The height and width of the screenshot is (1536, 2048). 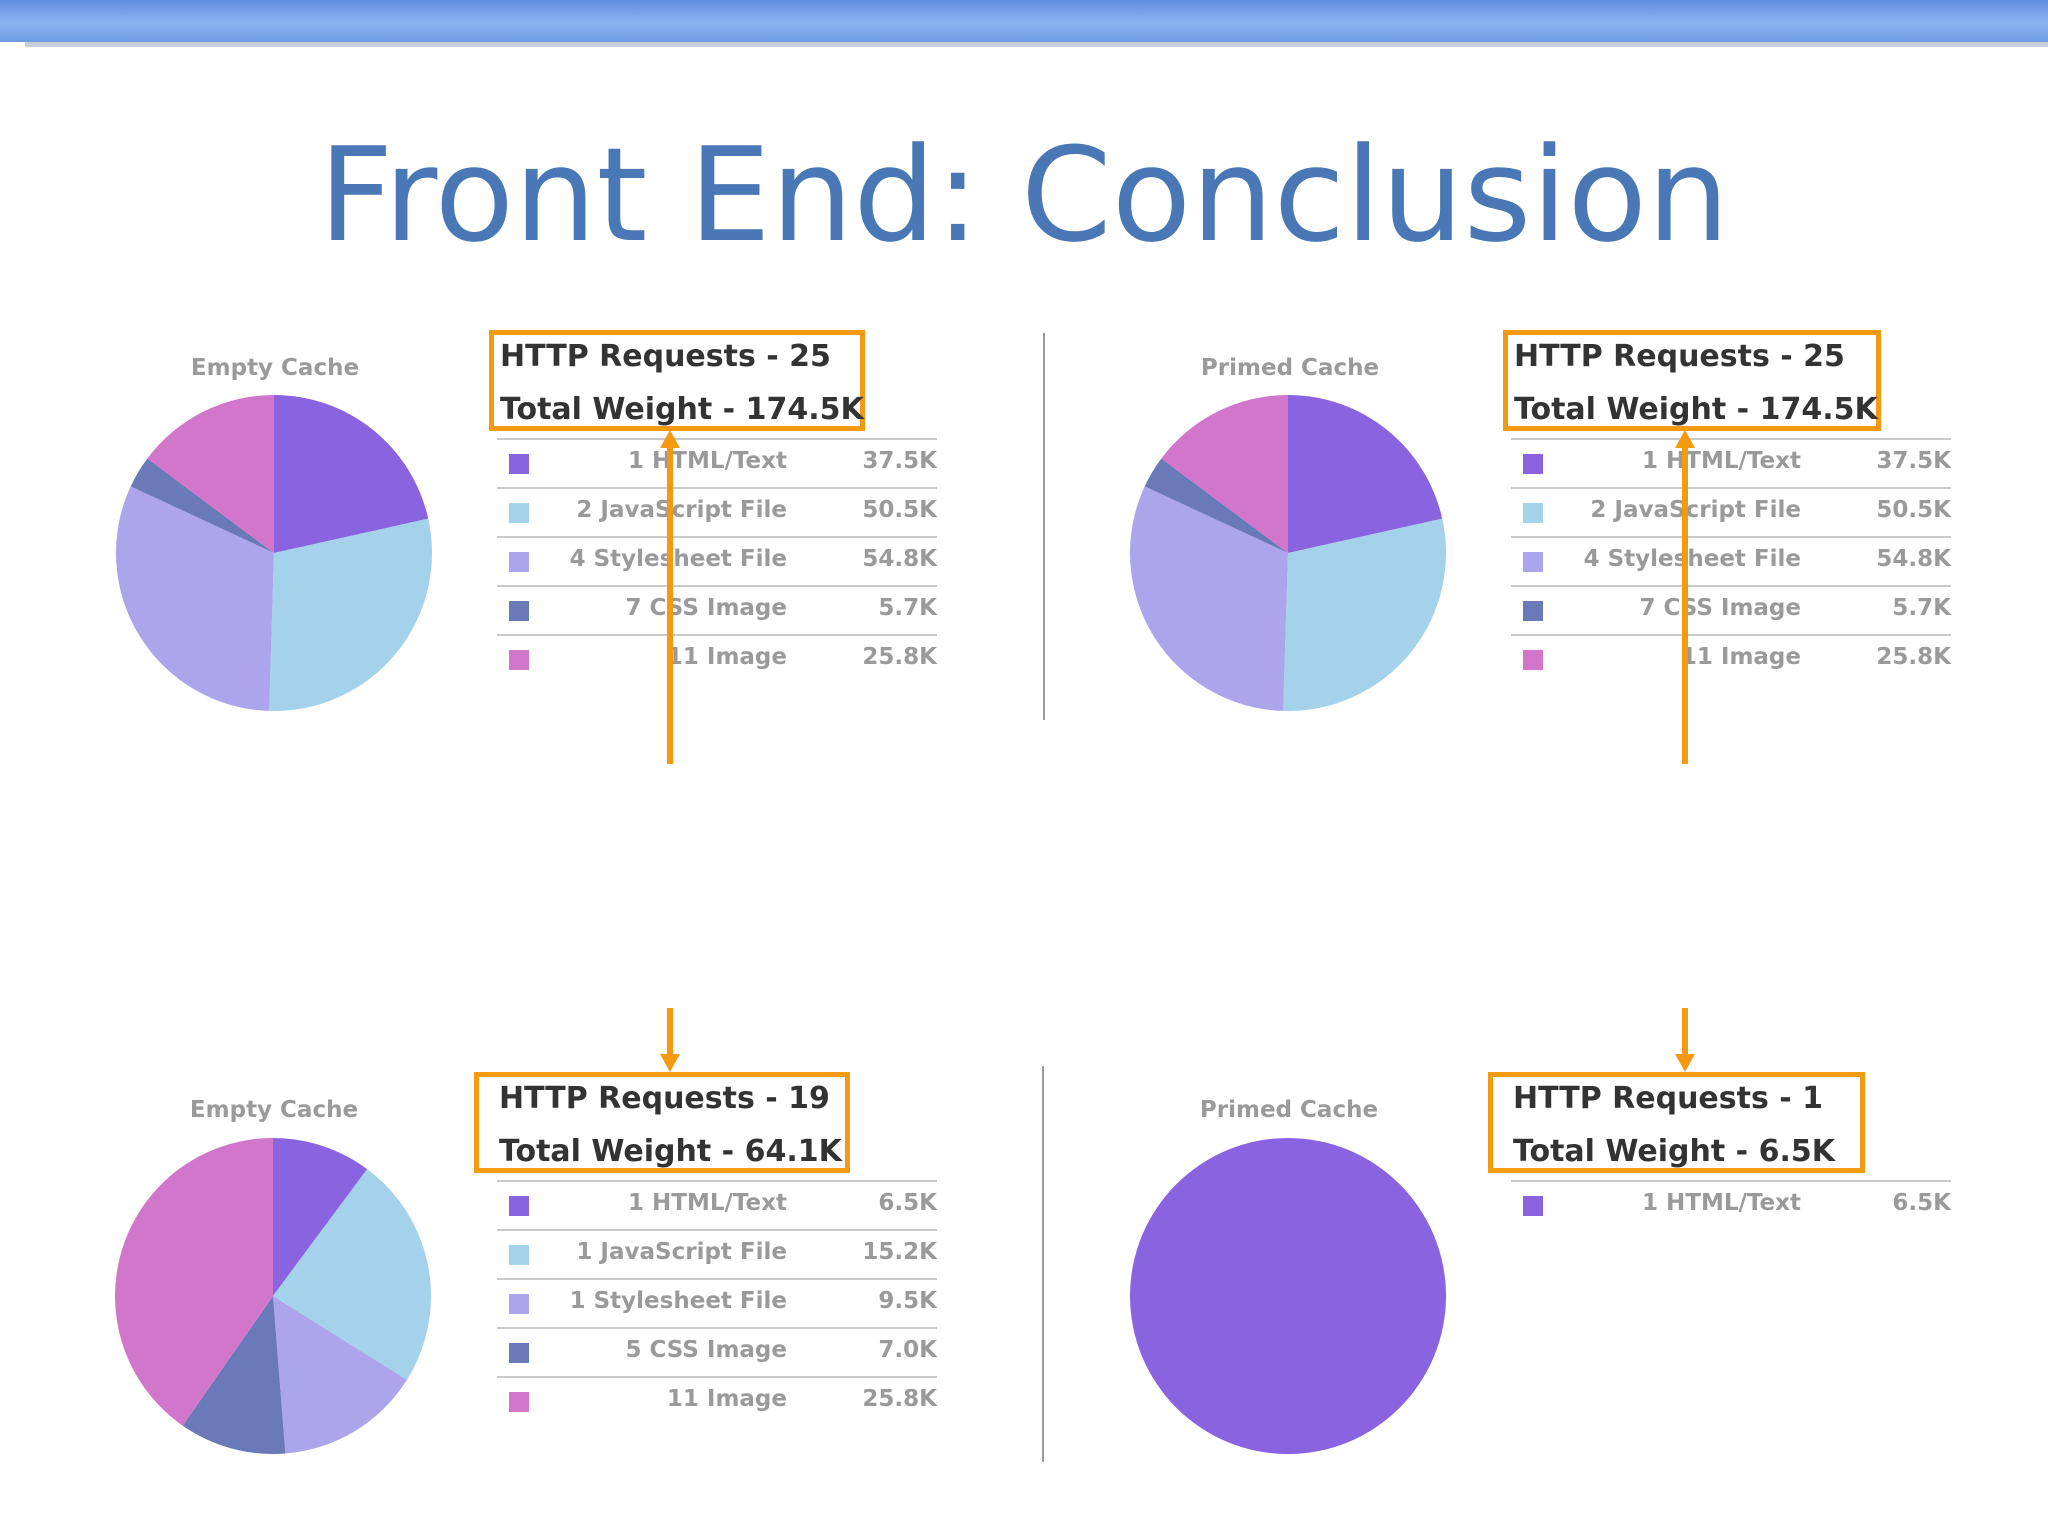 I want to click on legend-label: 1 JavaScript File, so click(x=681, y=1252).